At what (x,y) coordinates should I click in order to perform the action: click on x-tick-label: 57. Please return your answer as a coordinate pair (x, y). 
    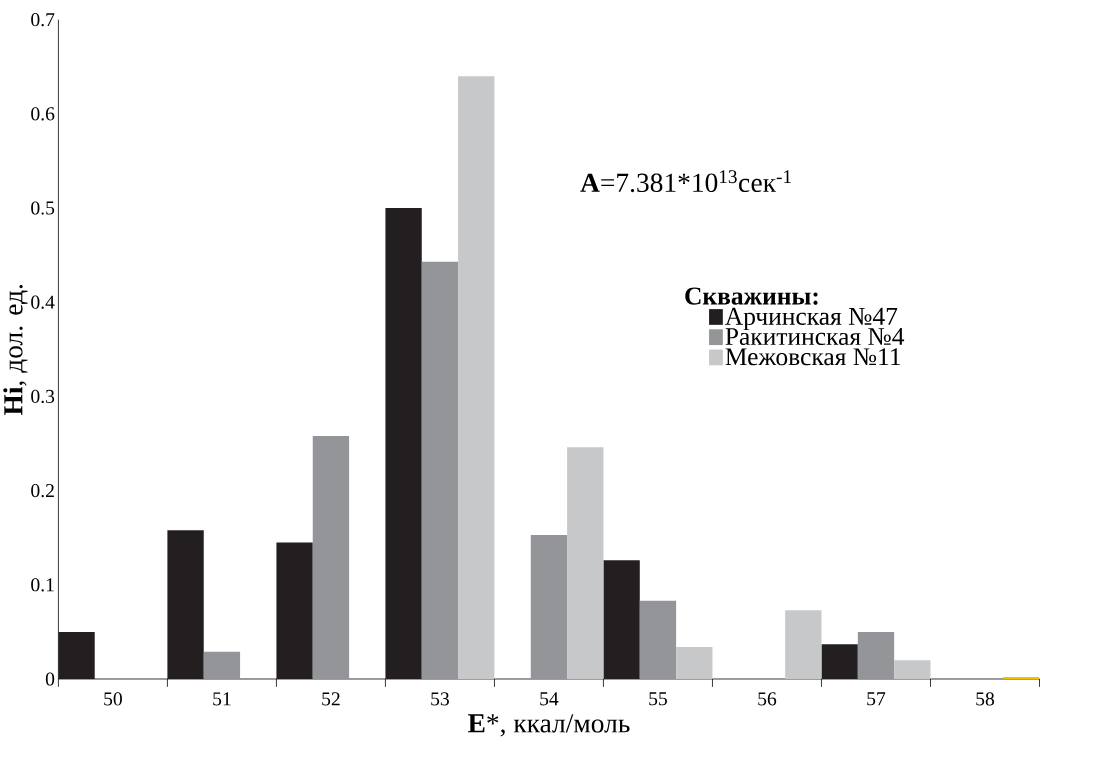
    Looking at the image, I should click on (876, 699).